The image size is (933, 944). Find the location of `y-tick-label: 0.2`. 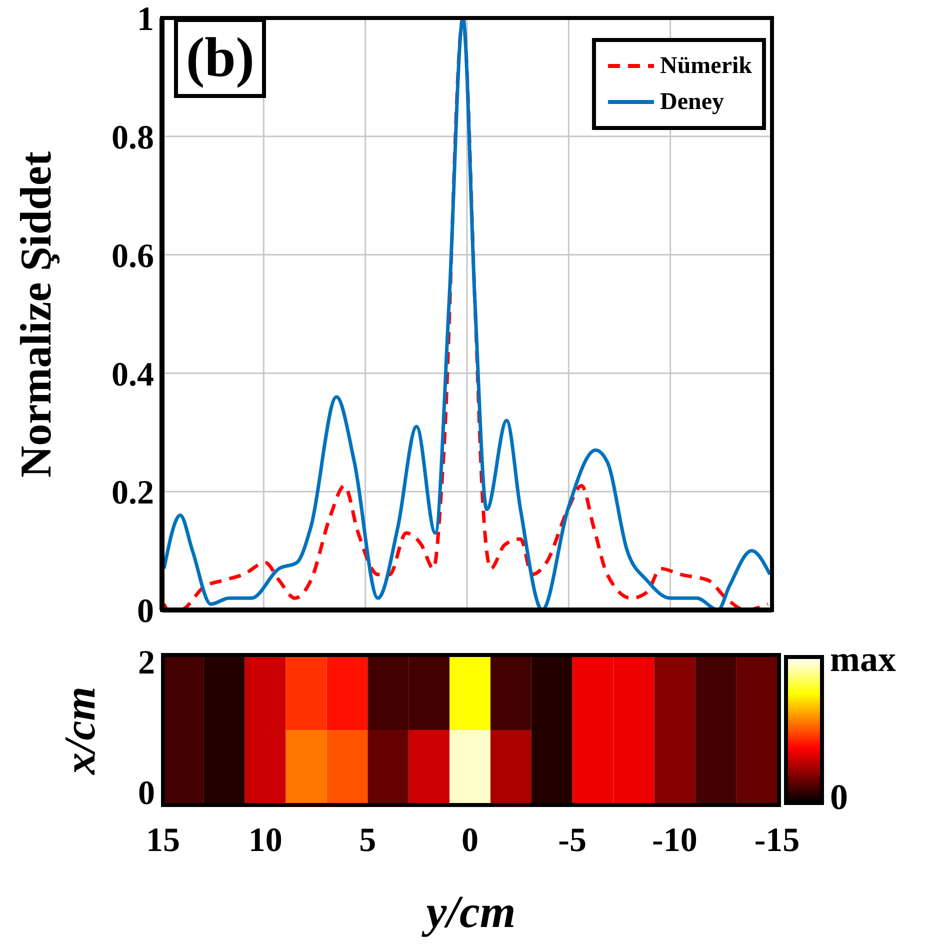

y-tick-label: 0.2 is located at coordinates (133, 493).